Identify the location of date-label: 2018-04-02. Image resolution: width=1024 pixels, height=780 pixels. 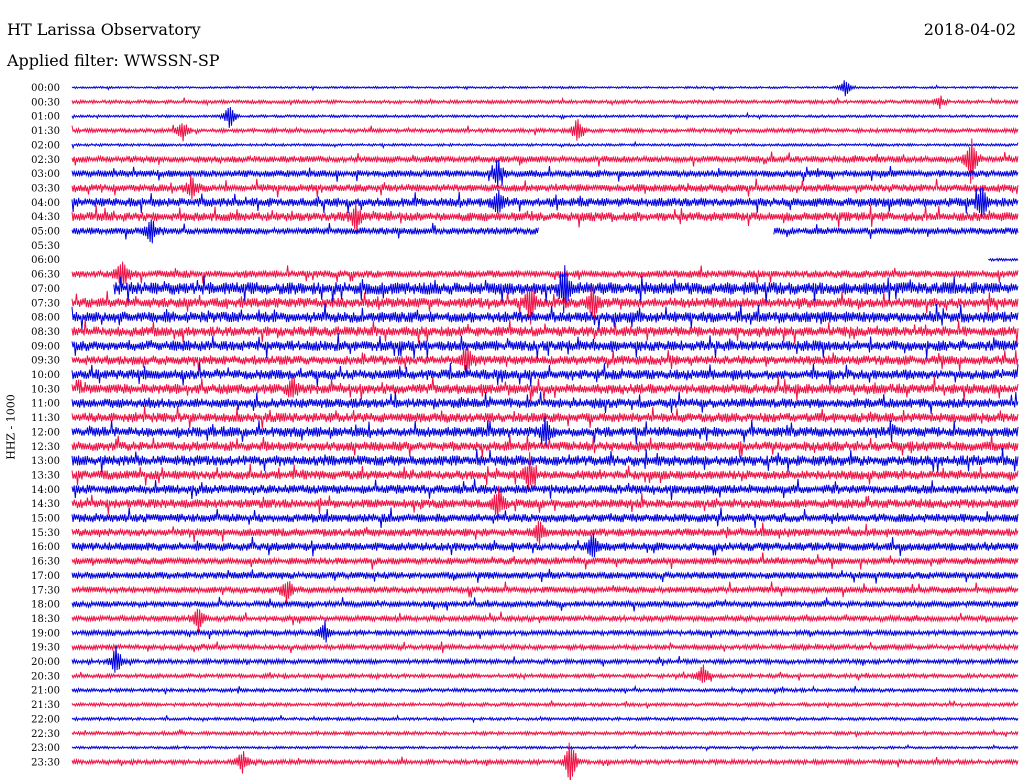
(969, 29).